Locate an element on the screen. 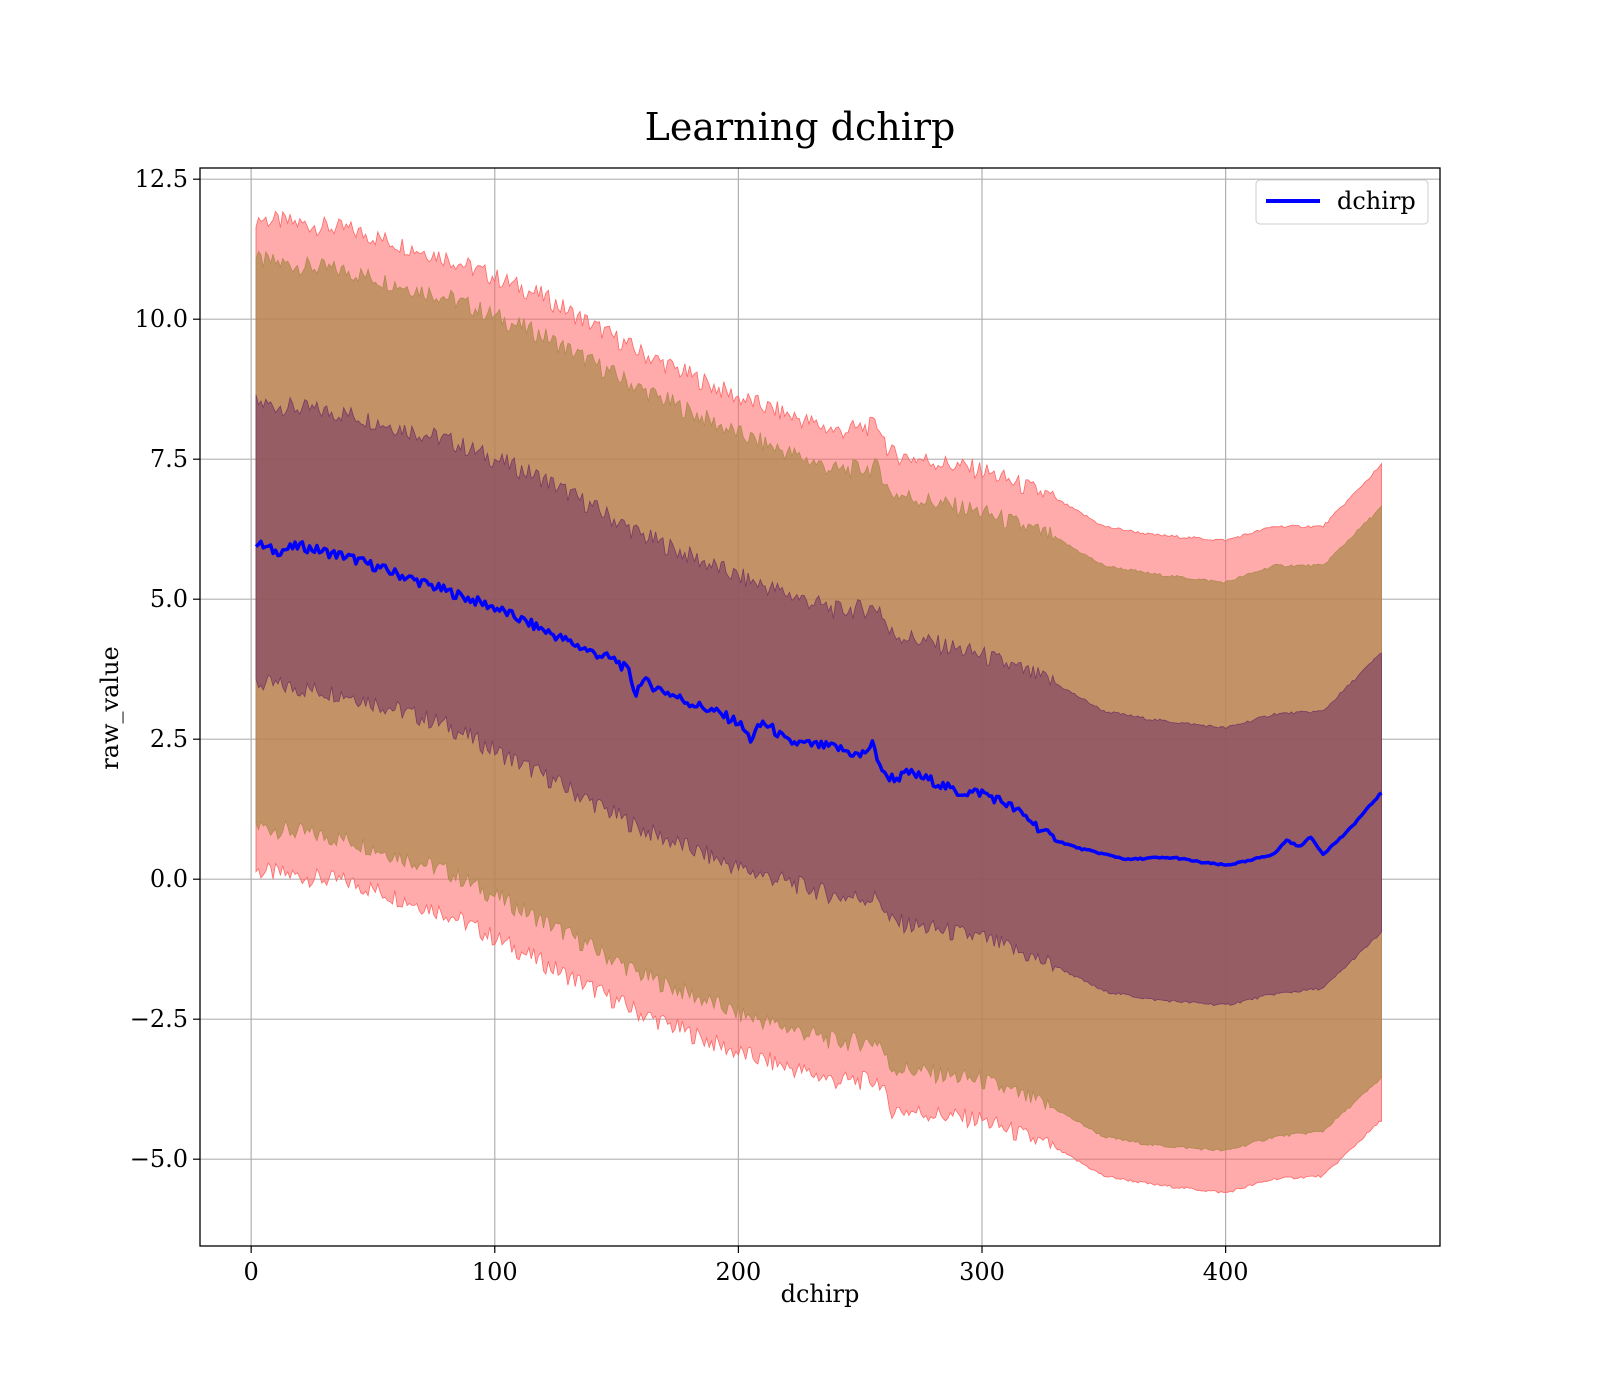 The height and width of the screenshot is (1400, 1600). x-axis-ticks: 0 100 200 300 400 is located at coordinates (746, 1266).